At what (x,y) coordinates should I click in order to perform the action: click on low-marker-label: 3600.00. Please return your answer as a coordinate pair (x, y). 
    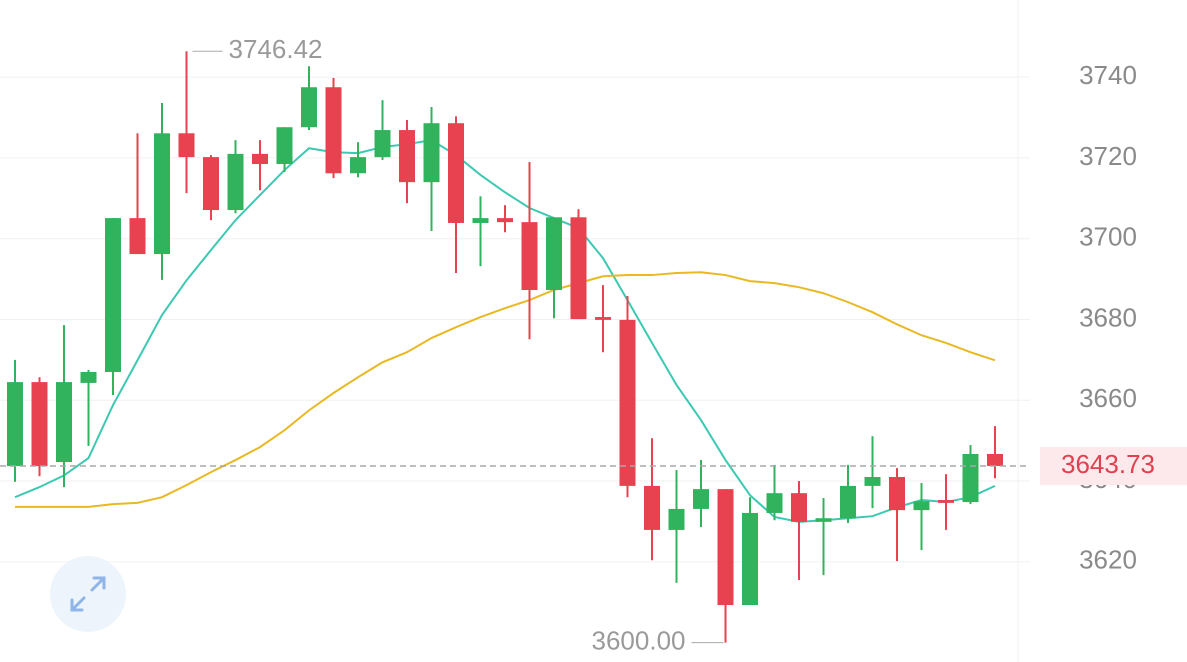
    Looking at the image, I should click on (639, 640).